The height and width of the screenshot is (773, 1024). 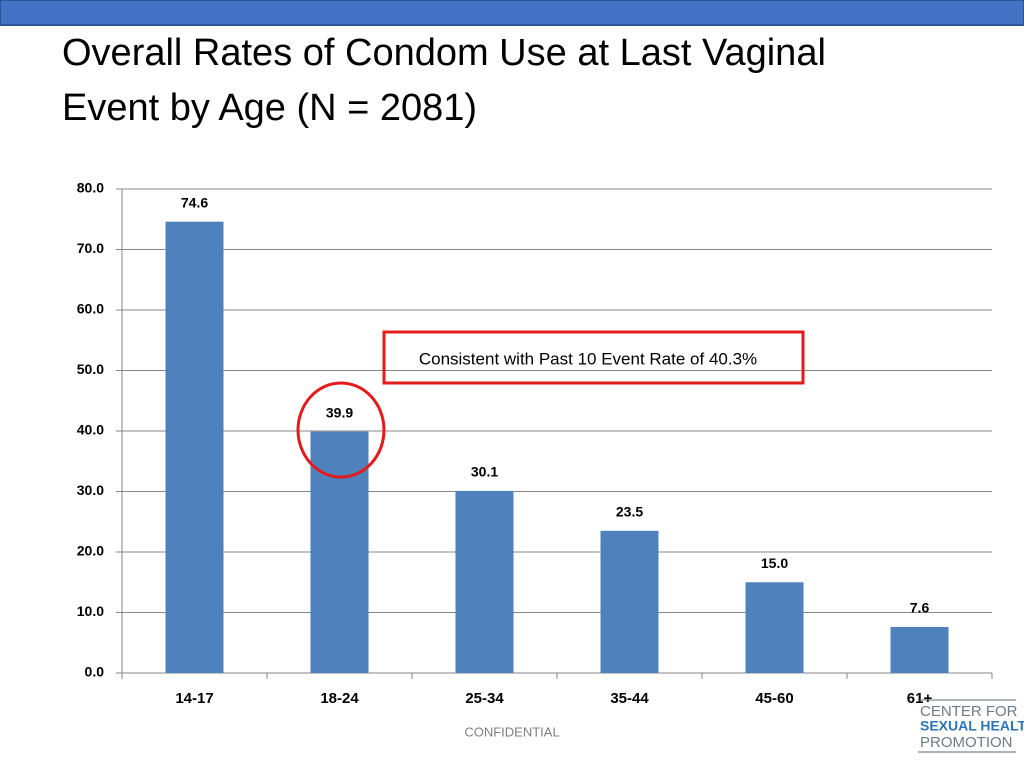 I want to click on x-tick-label: 45-60, so click(x=774, y=698).